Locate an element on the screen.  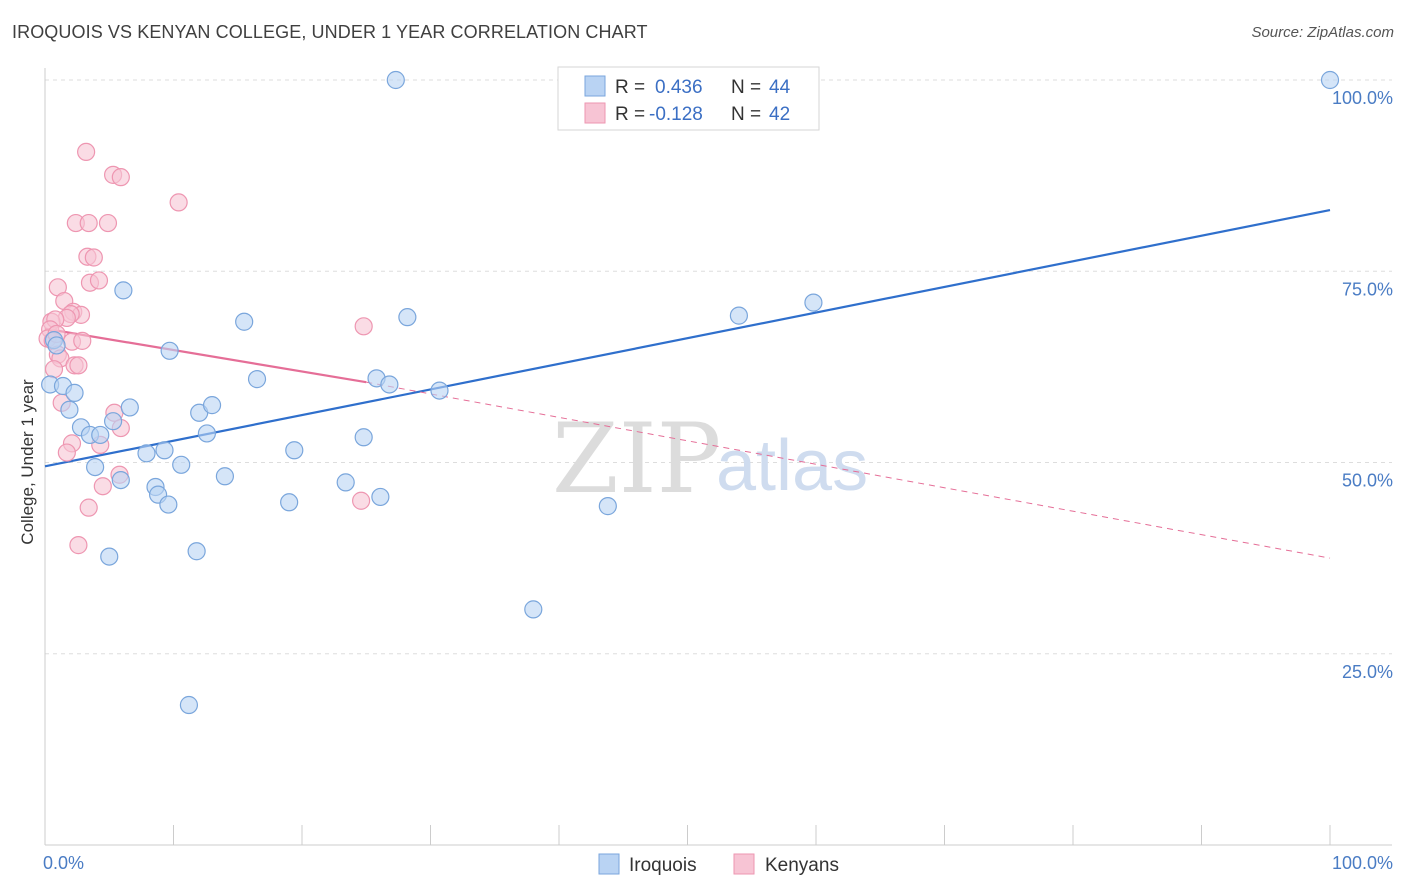
kenyans-r-value: -0.128 is located at coordinates (676, 114).